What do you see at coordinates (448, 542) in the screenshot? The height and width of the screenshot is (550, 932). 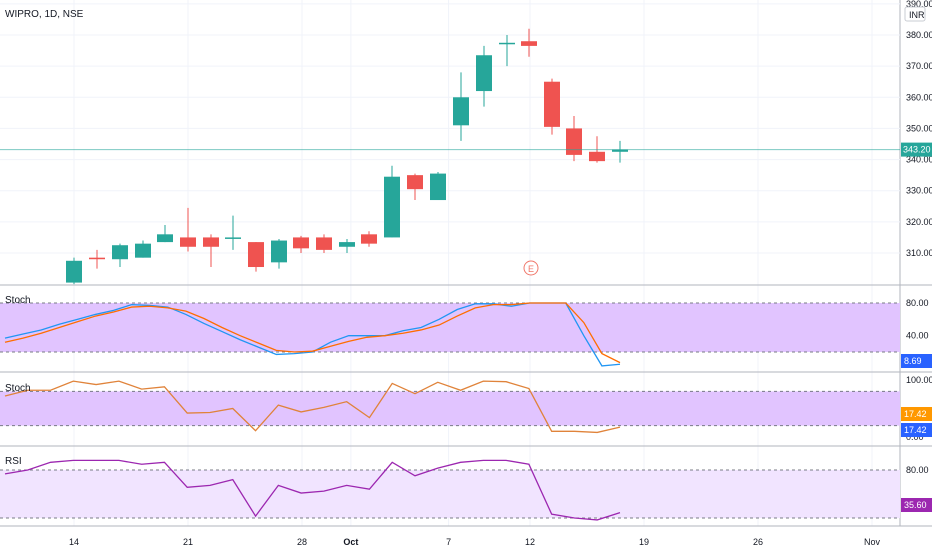 I see `x-tick-label: 7` at bounding box center [448, 542].